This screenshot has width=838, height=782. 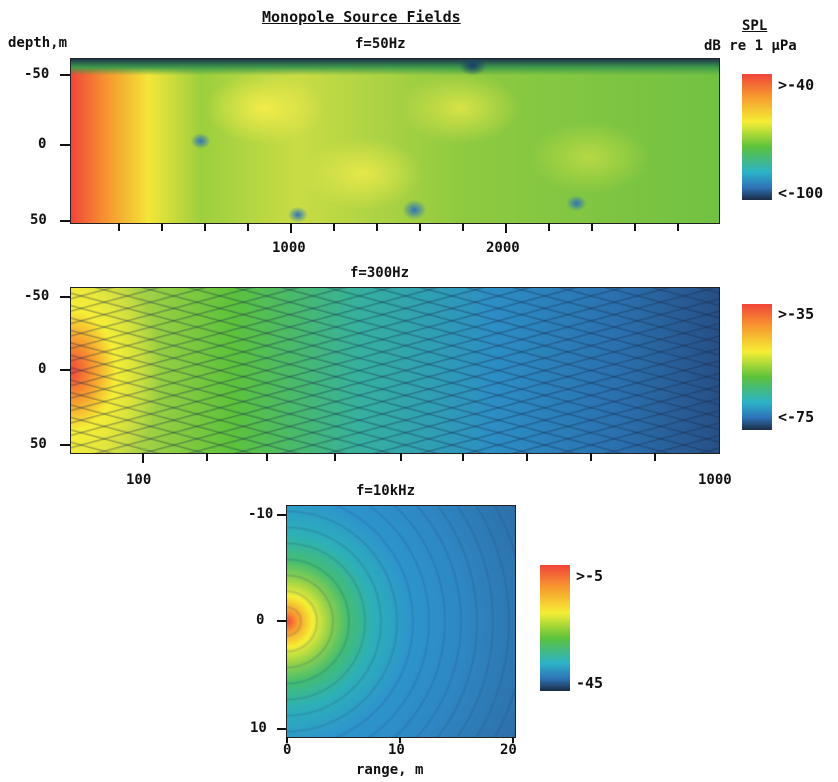 What do you see at coordinates (390, 770) in the screenshot?
I see `x-axis-label: range, m` at bounding box center [390, 770].